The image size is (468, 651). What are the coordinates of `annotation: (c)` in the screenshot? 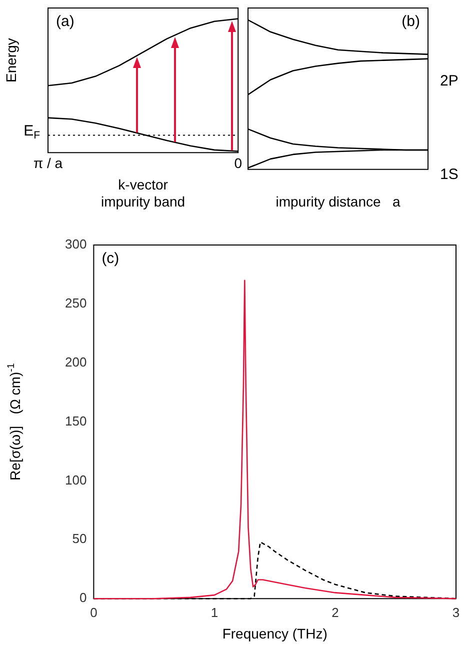 It's located at (111, 259).